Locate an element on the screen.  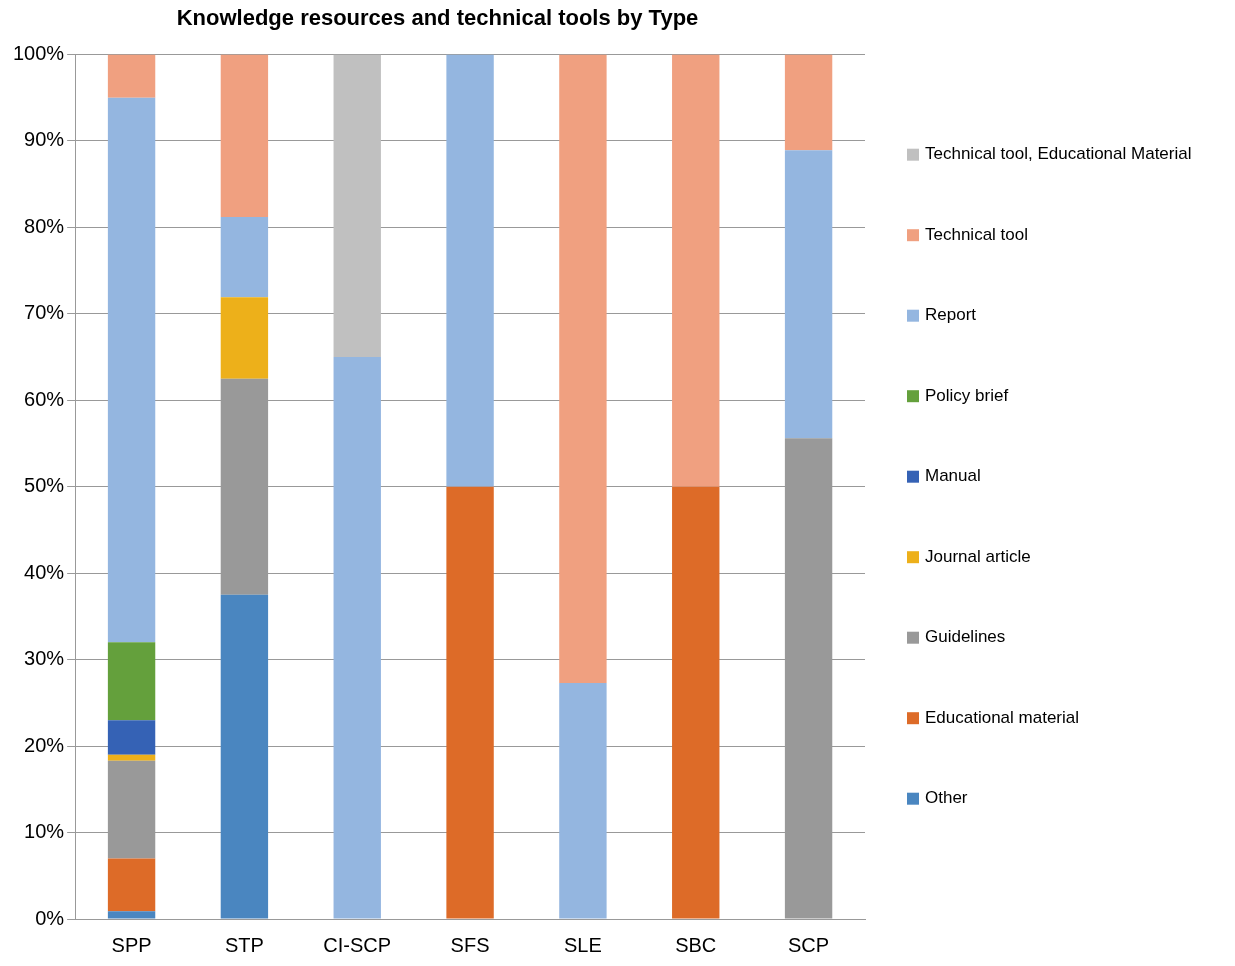
legend-label: Technical tool, Educational Material is located at coordinates (1058, 154).